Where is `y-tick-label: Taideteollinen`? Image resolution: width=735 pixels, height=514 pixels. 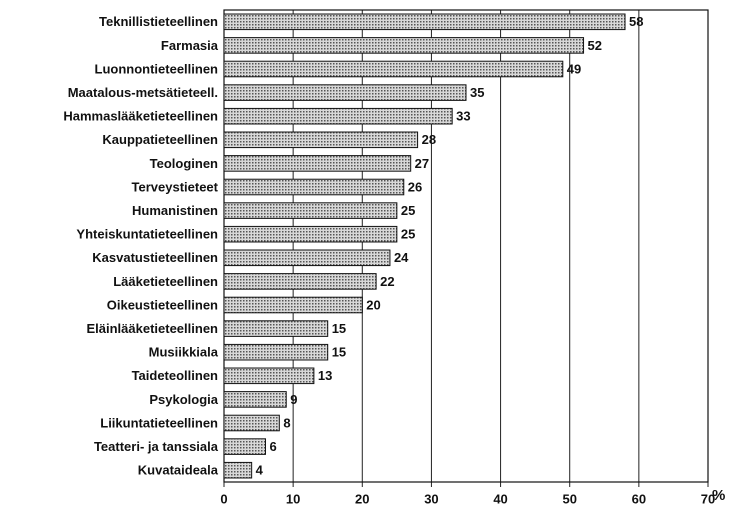
y-tick-label: Taideteollinen is located at coordinates (175, 375).